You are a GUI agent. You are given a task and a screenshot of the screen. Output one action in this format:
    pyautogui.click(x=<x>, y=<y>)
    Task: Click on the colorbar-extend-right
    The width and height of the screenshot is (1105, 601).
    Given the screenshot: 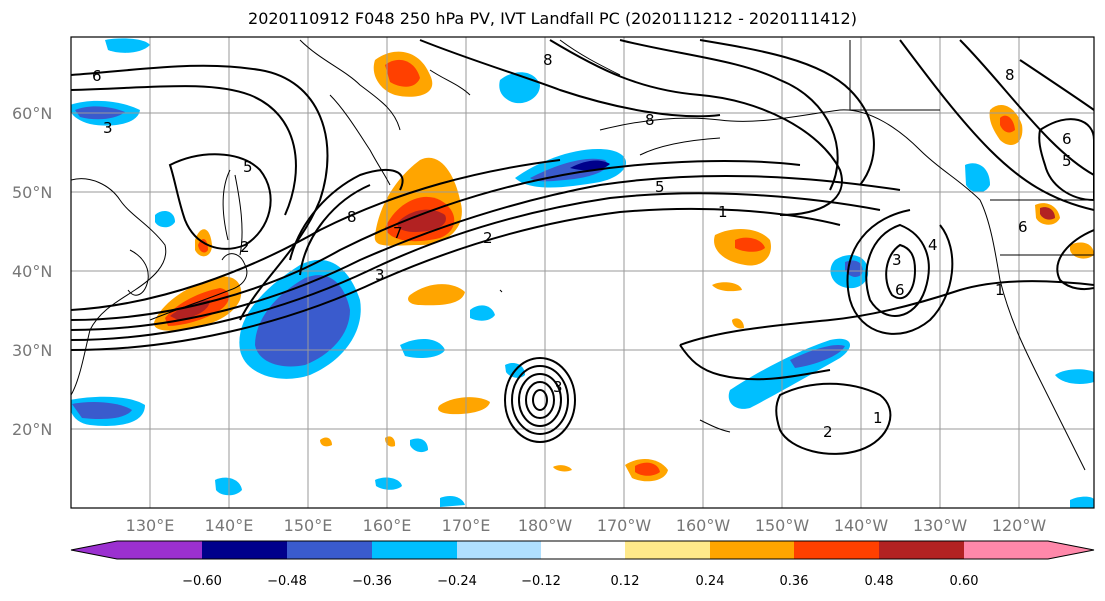 What is the action you would take?
    pyautogui.click(x=1071, y=550)
    